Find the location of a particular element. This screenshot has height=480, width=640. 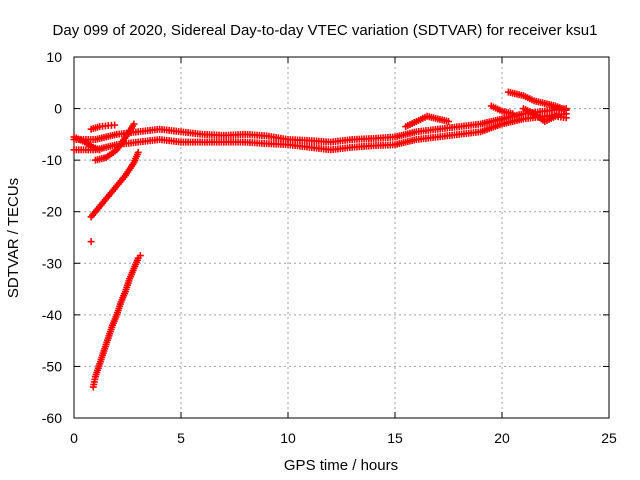

y-tick-label: 0 is located at coordinates (58, 109).